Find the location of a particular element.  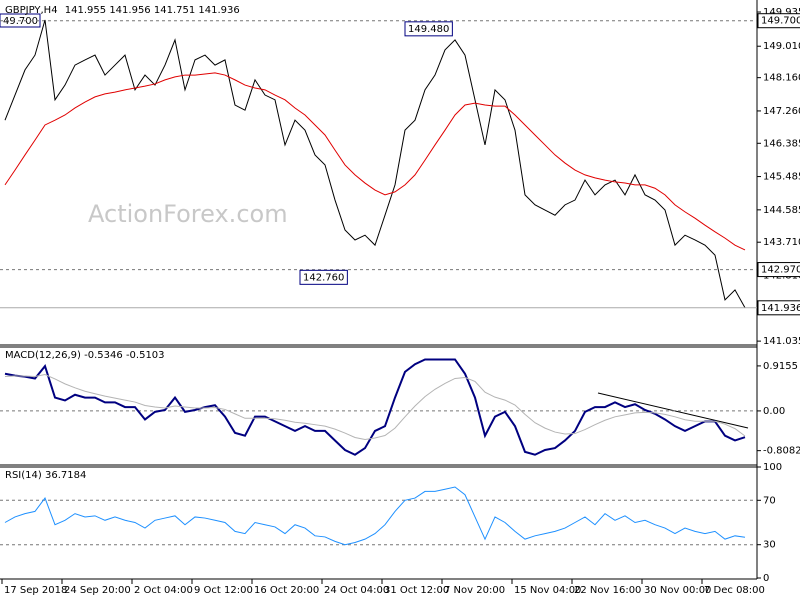

x-tick-label: 15 Nov 04:00 is located at coordinates (547, 590).